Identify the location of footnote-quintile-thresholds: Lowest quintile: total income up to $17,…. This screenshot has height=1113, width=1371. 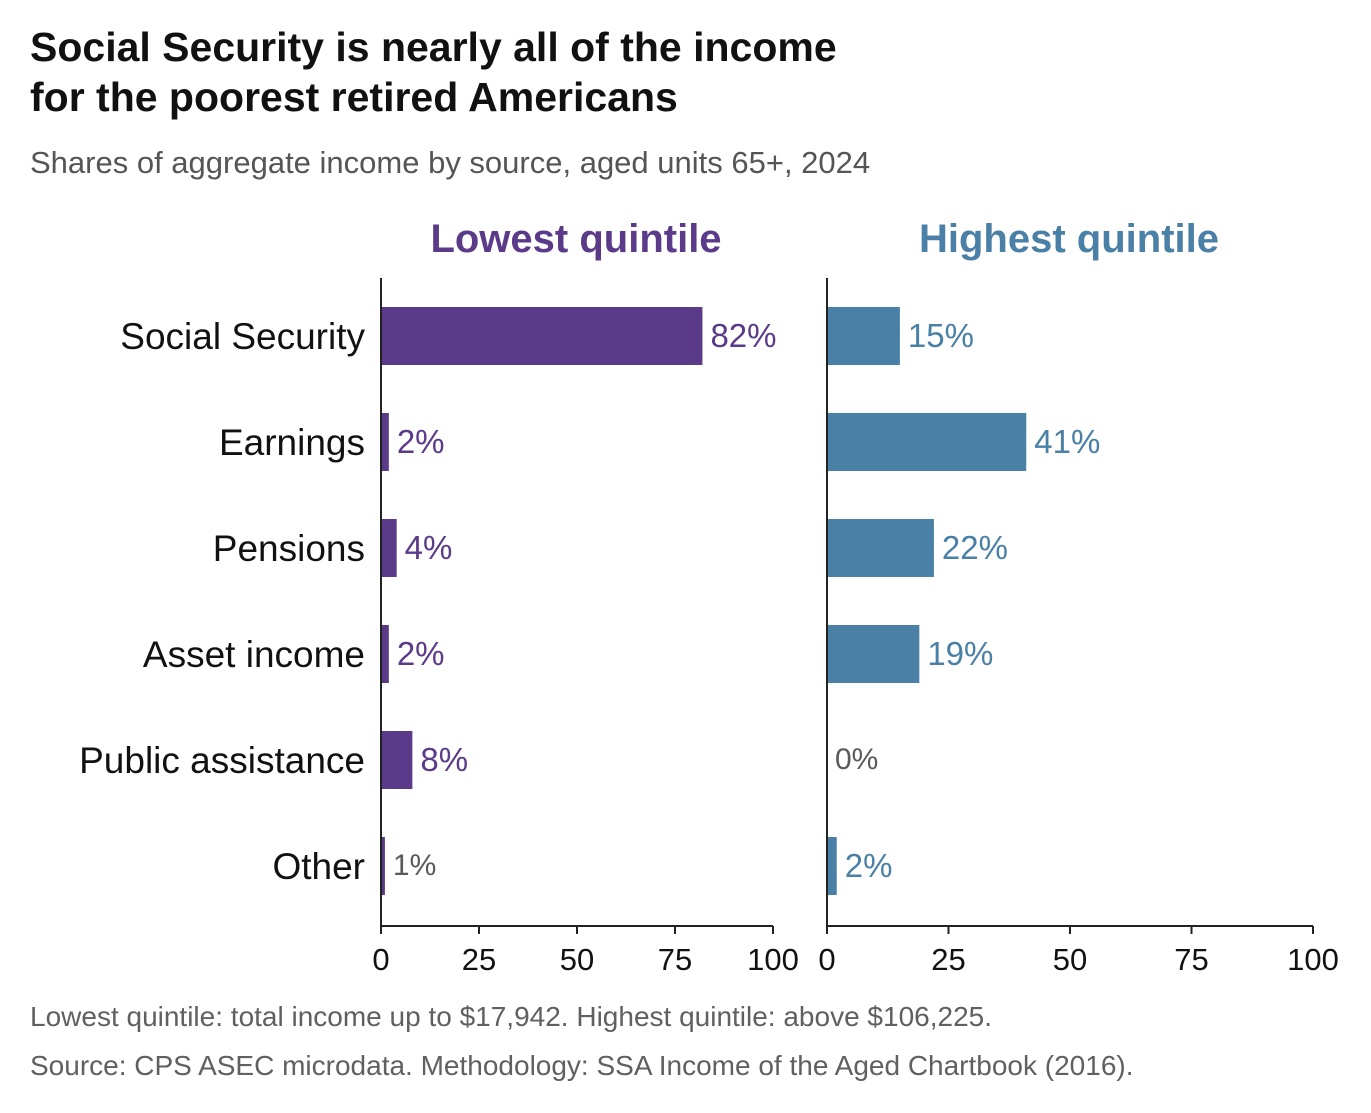
(511, 1016).